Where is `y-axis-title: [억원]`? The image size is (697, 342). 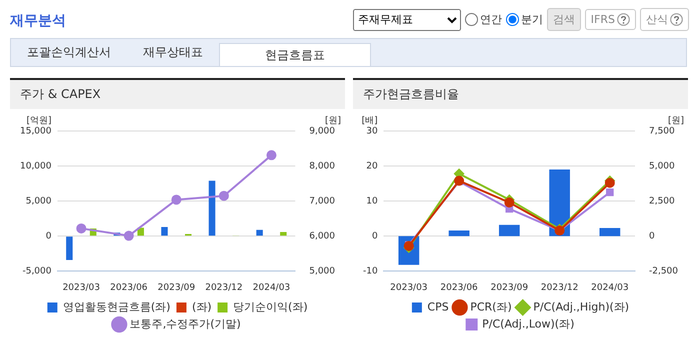 y-axis-title: [억원] is located at coordinates (39, 121).